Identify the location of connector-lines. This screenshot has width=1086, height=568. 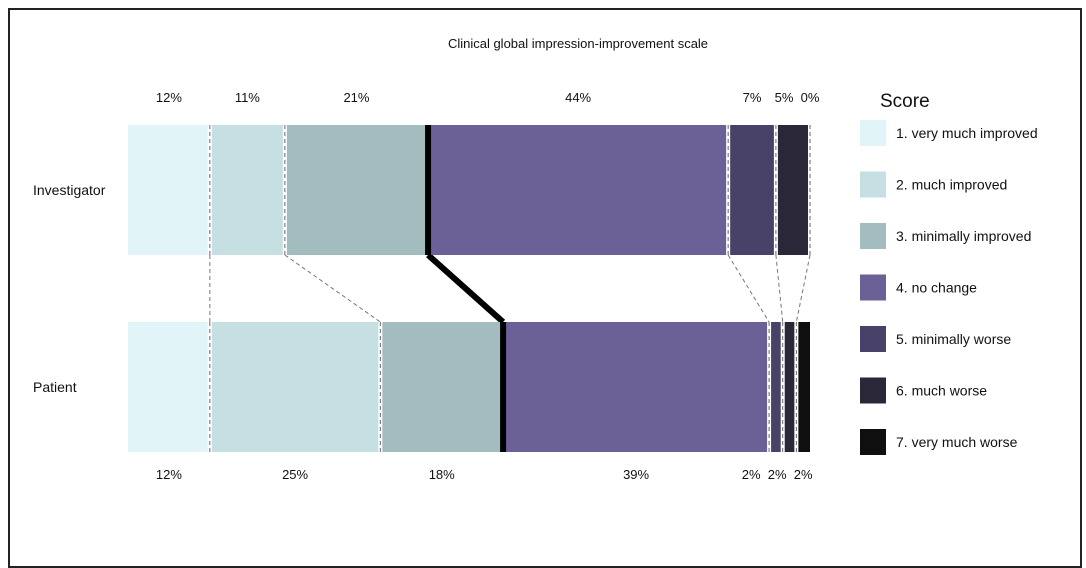
(510, 288).